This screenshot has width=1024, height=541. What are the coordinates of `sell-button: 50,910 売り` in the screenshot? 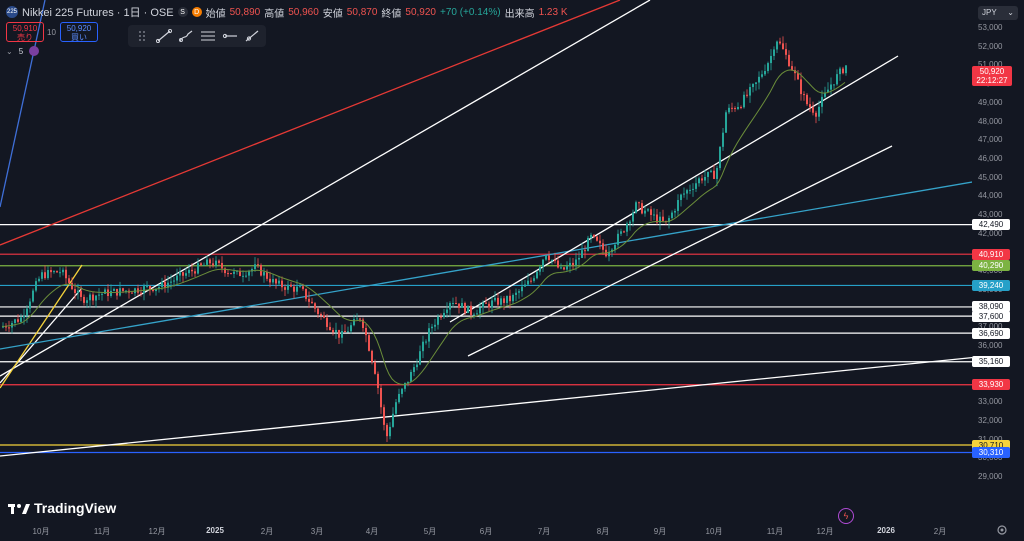 It's located at (25, 32).